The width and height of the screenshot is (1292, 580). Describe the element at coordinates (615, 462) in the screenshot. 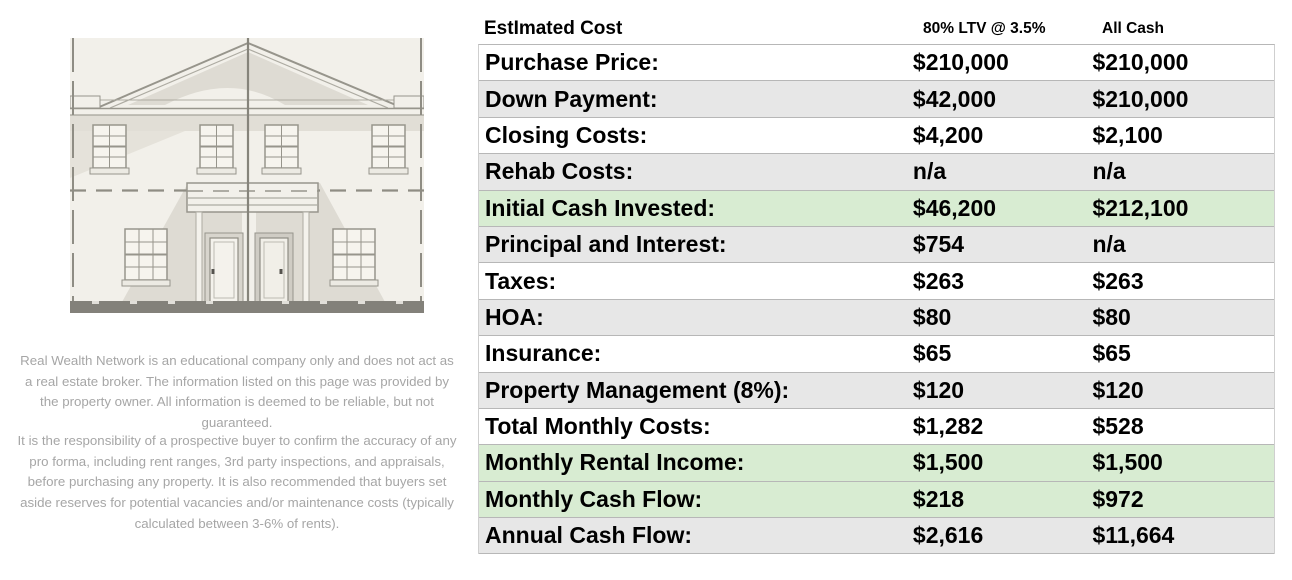

I see `row-label: Monthly Rental Income:` at that location.